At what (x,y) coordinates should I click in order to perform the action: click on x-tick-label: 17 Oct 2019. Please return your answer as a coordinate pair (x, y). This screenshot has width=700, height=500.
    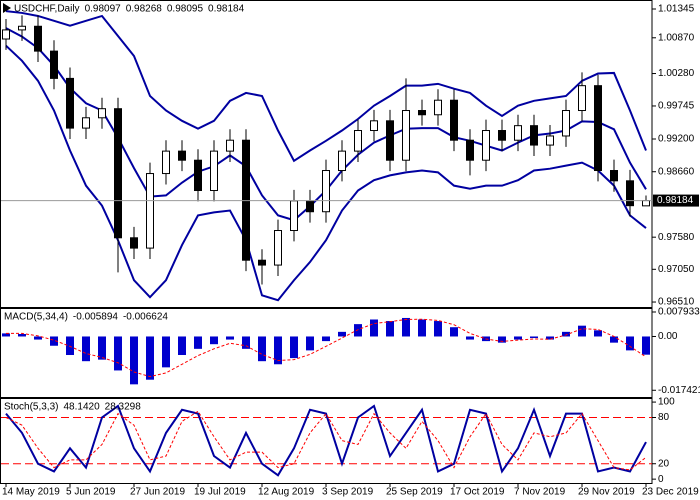
    Looking at the image, I should click on (477, 492).